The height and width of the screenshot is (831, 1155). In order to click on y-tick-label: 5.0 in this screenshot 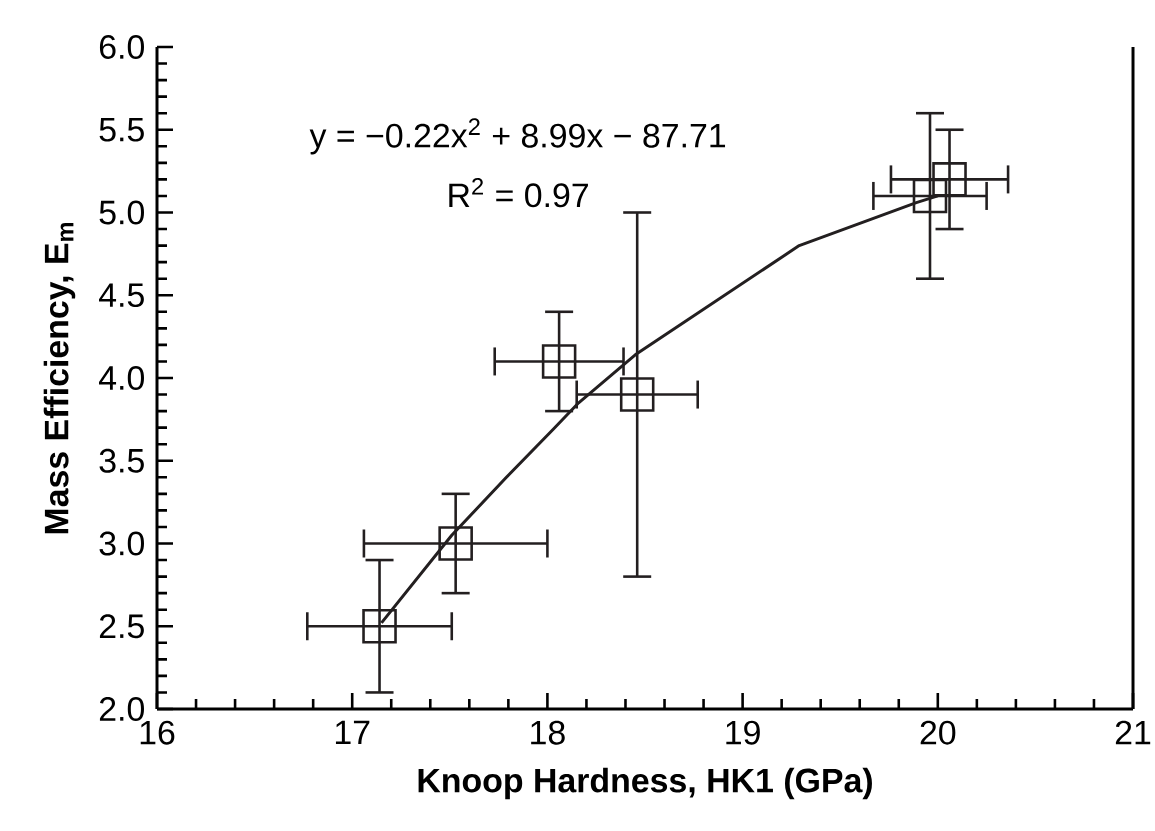, I will do `click(121, 212)`.